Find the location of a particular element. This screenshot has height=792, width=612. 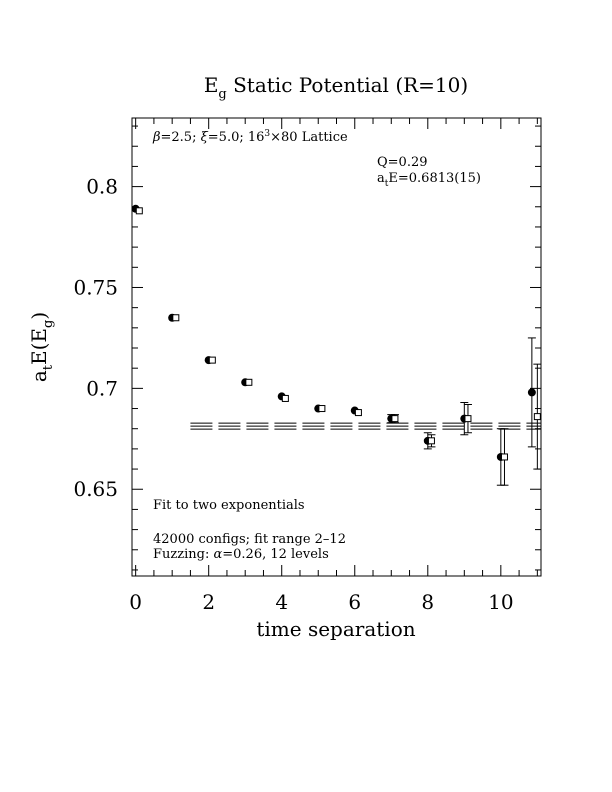

x-tick-label: 4 is located at coordinates (281, 602).